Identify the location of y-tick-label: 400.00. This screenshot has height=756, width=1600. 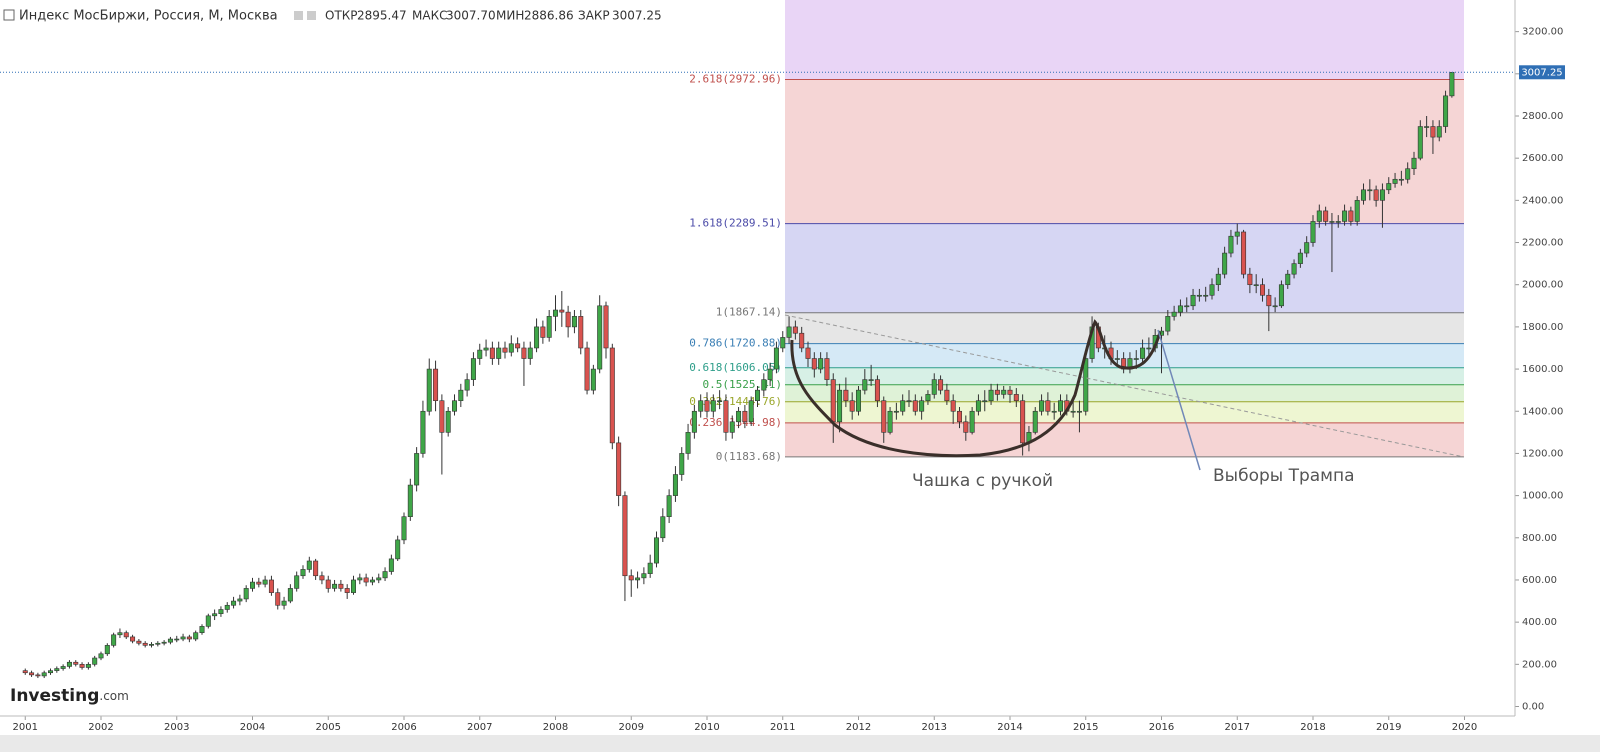
(1539, 622).